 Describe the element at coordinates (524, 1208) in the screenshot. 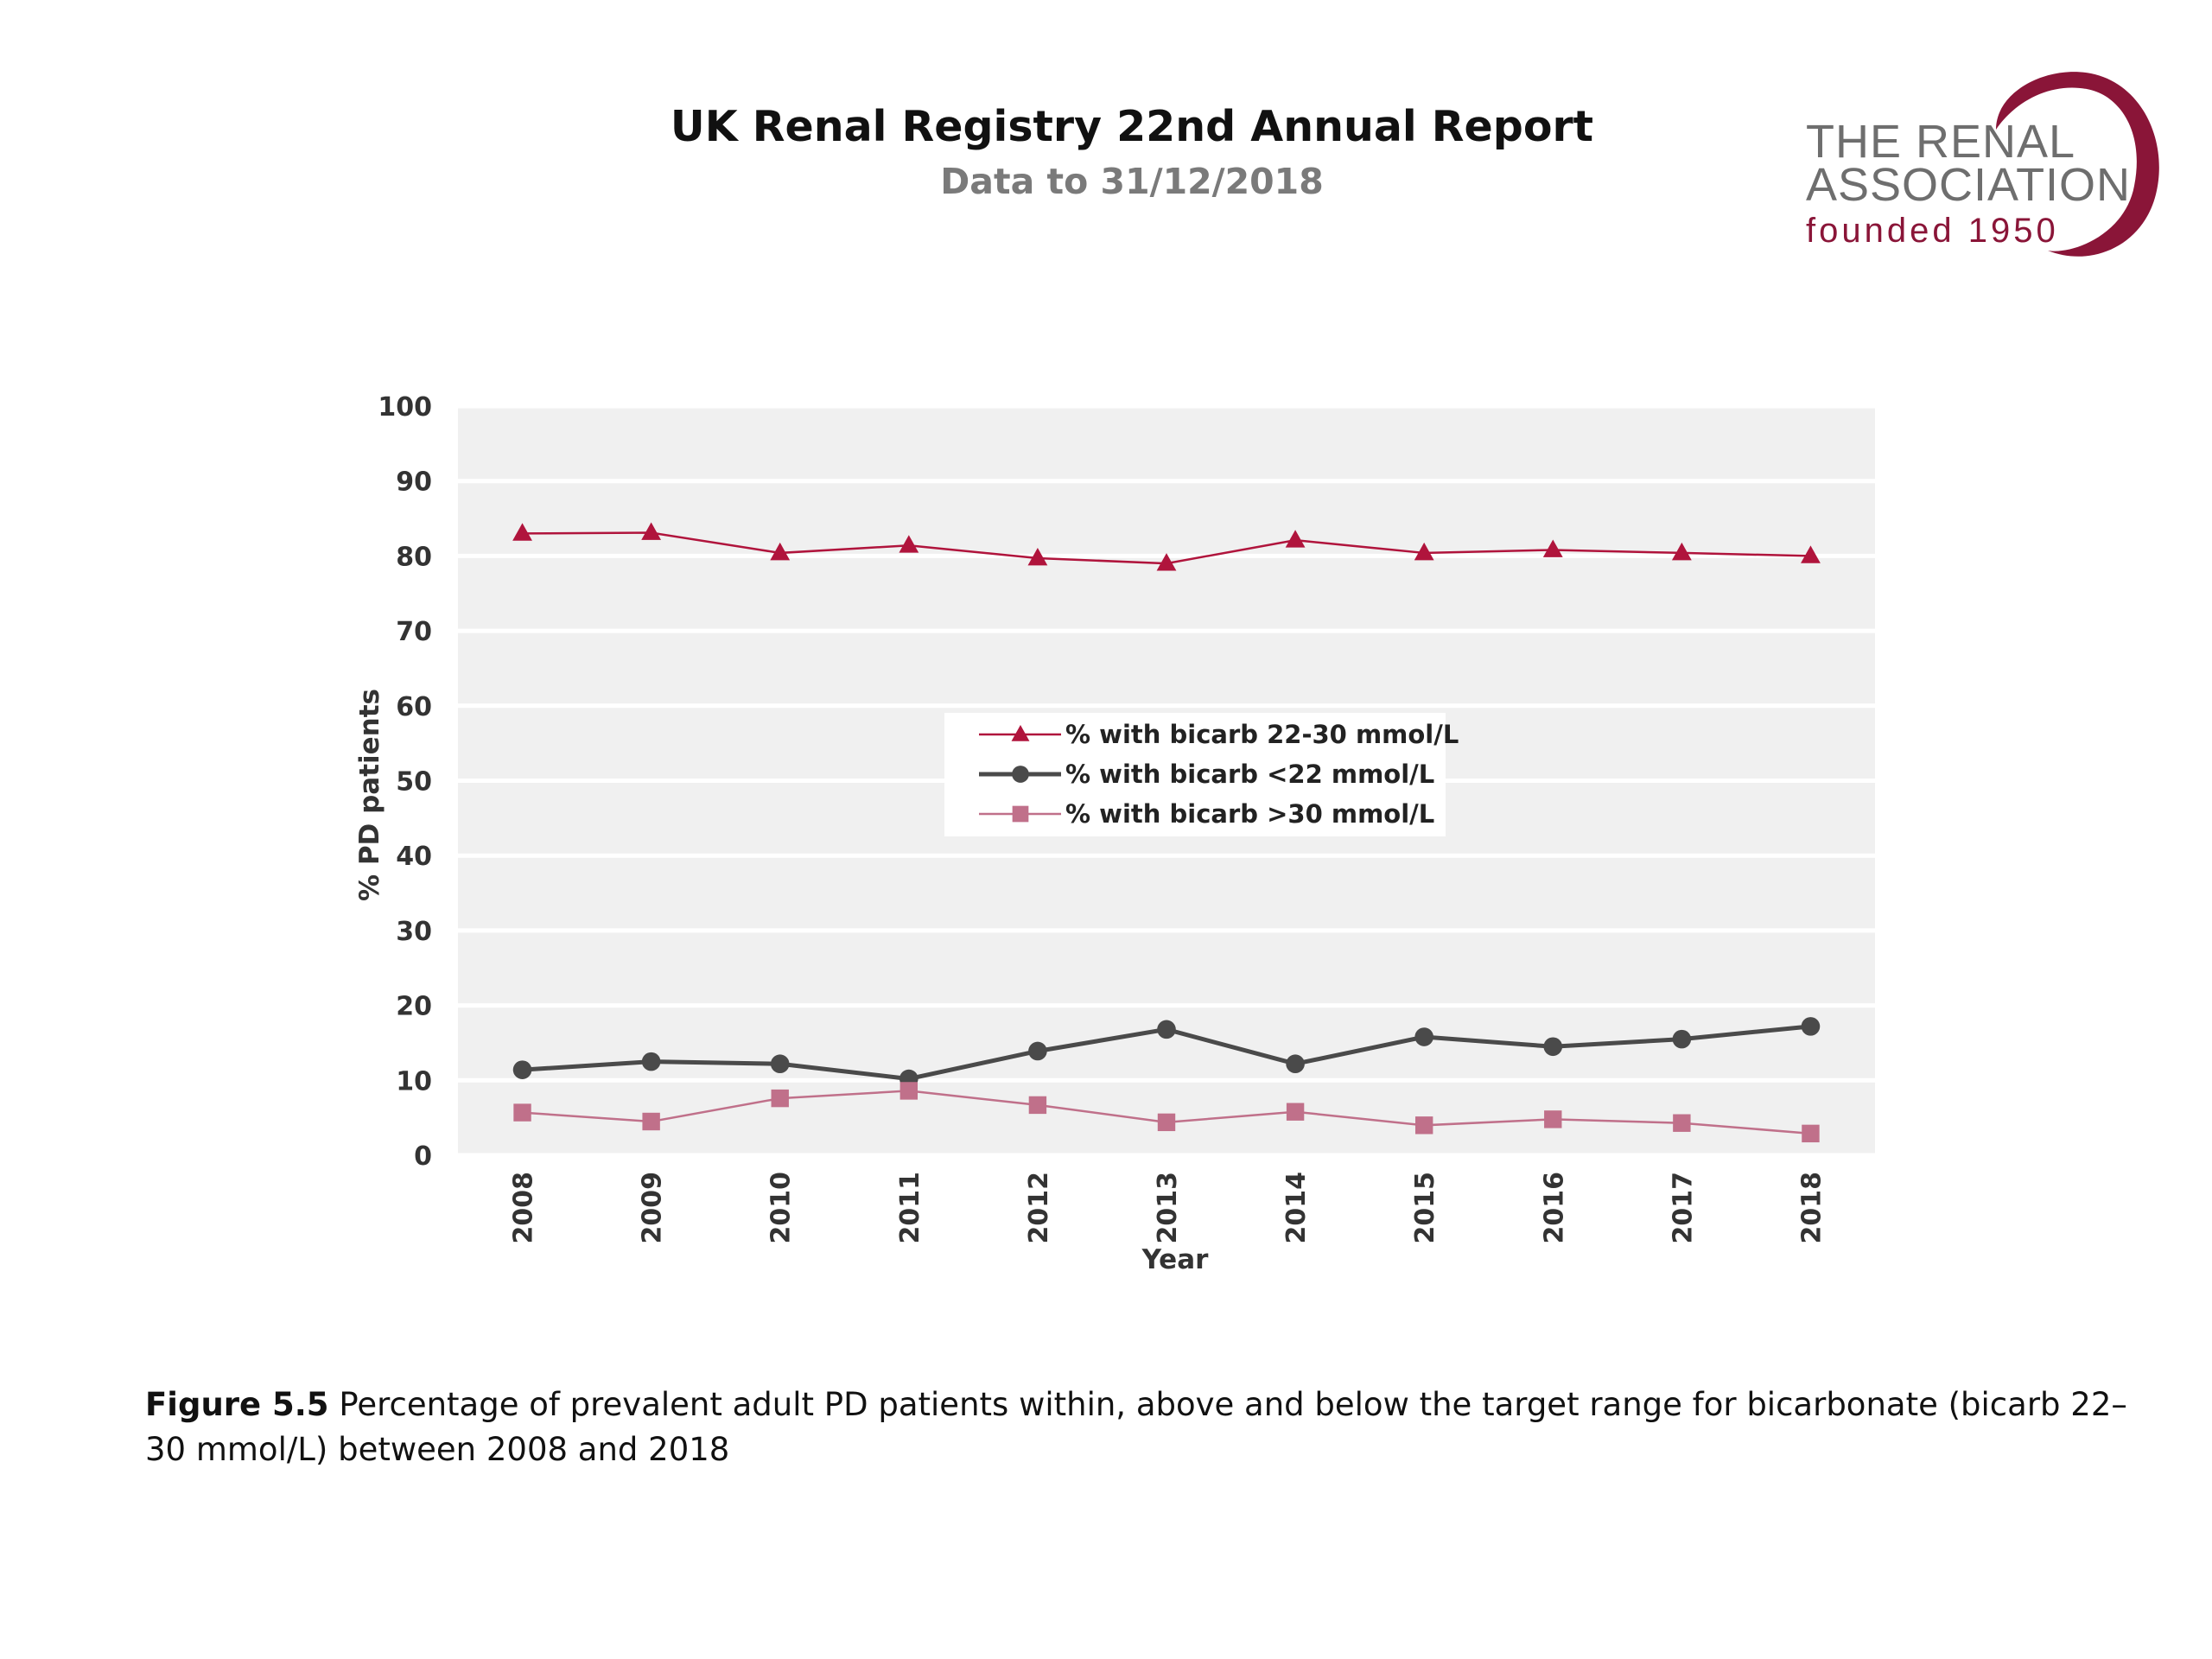

I see `x-tick-label: 2008` at that location.